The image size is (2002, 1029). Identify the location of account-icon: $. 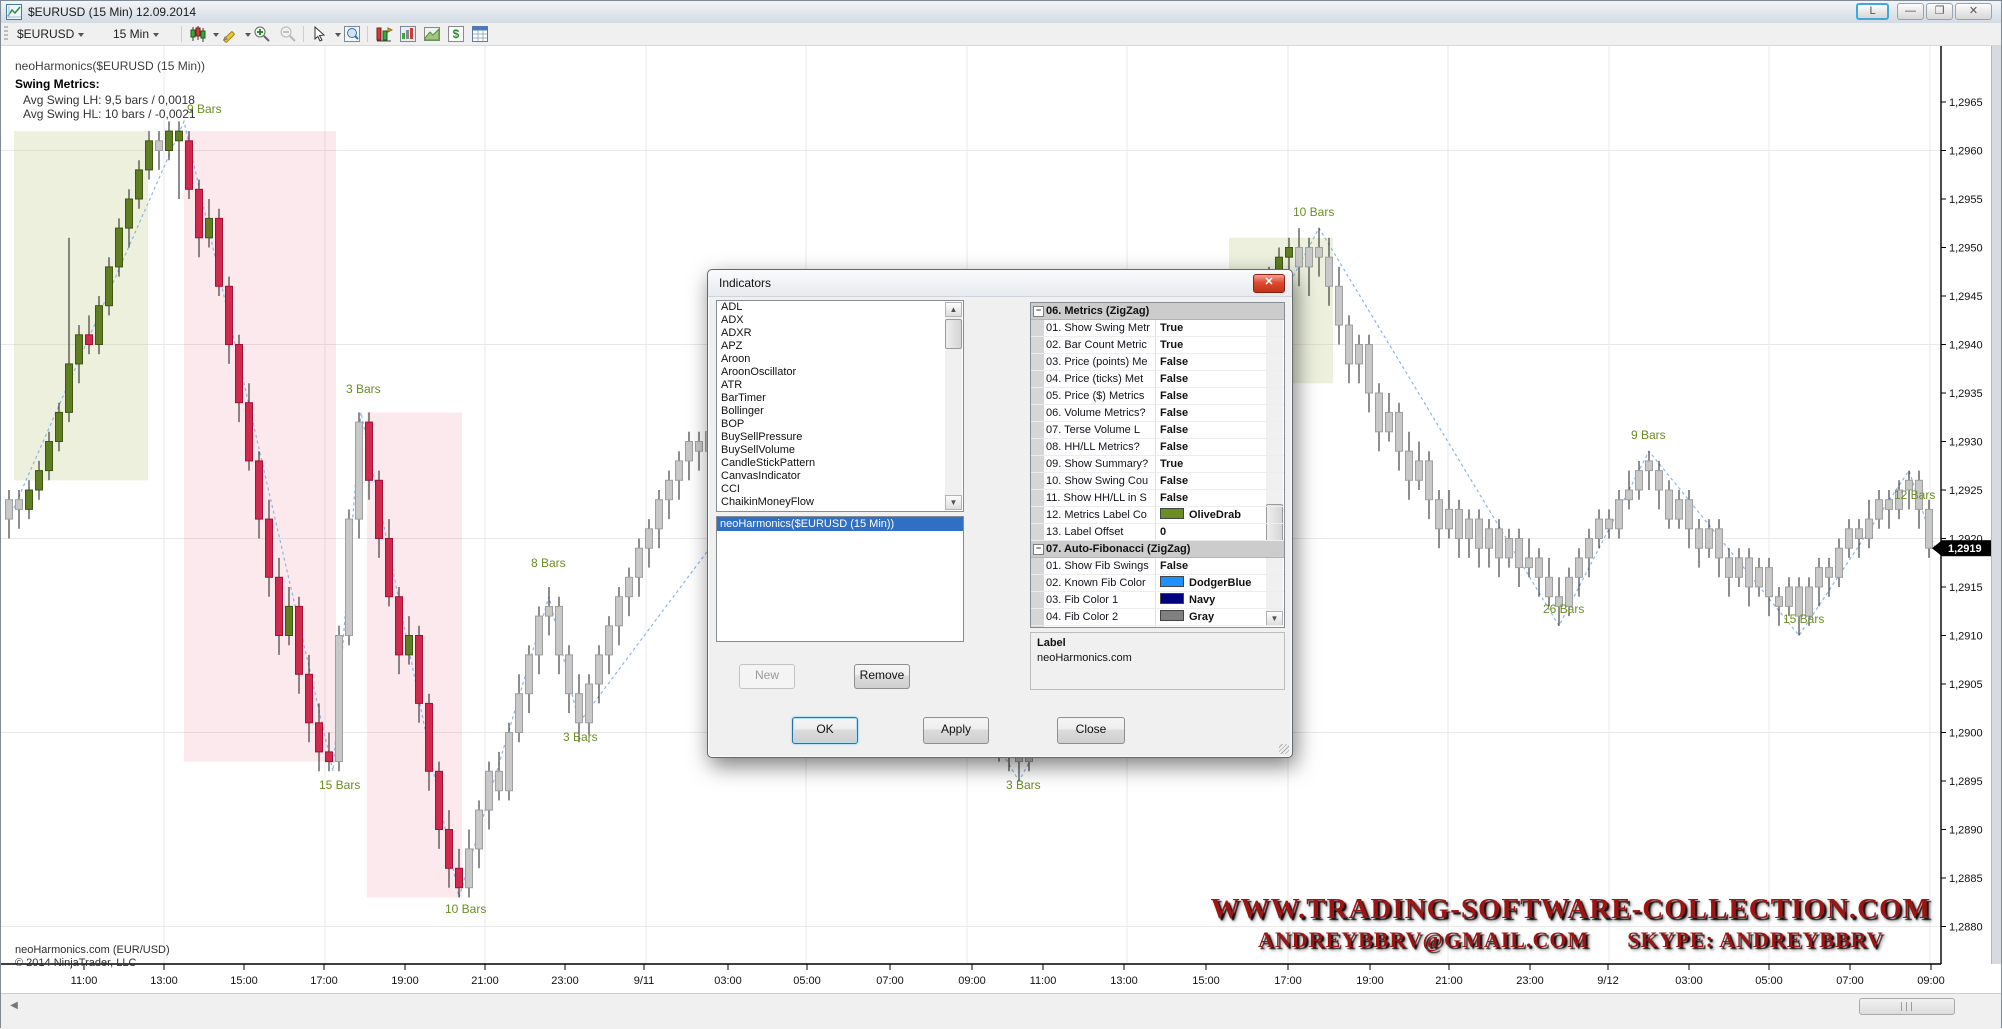
(456, 34).